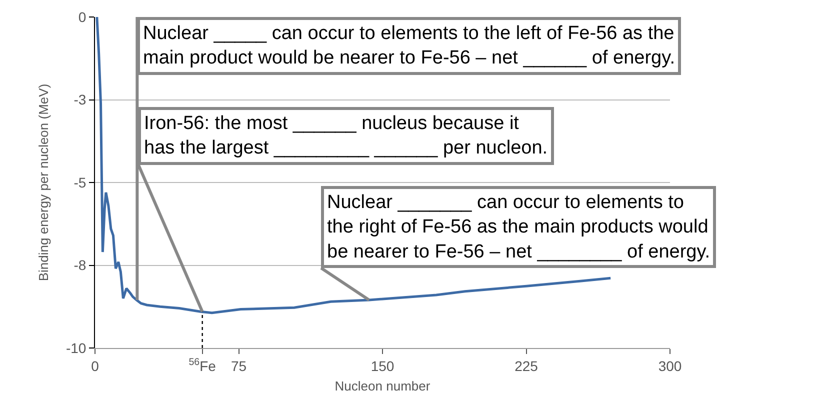 The height and width of the screenshot is (407, 814). I want to click on x-tick-label: 225, so click(526, 366).